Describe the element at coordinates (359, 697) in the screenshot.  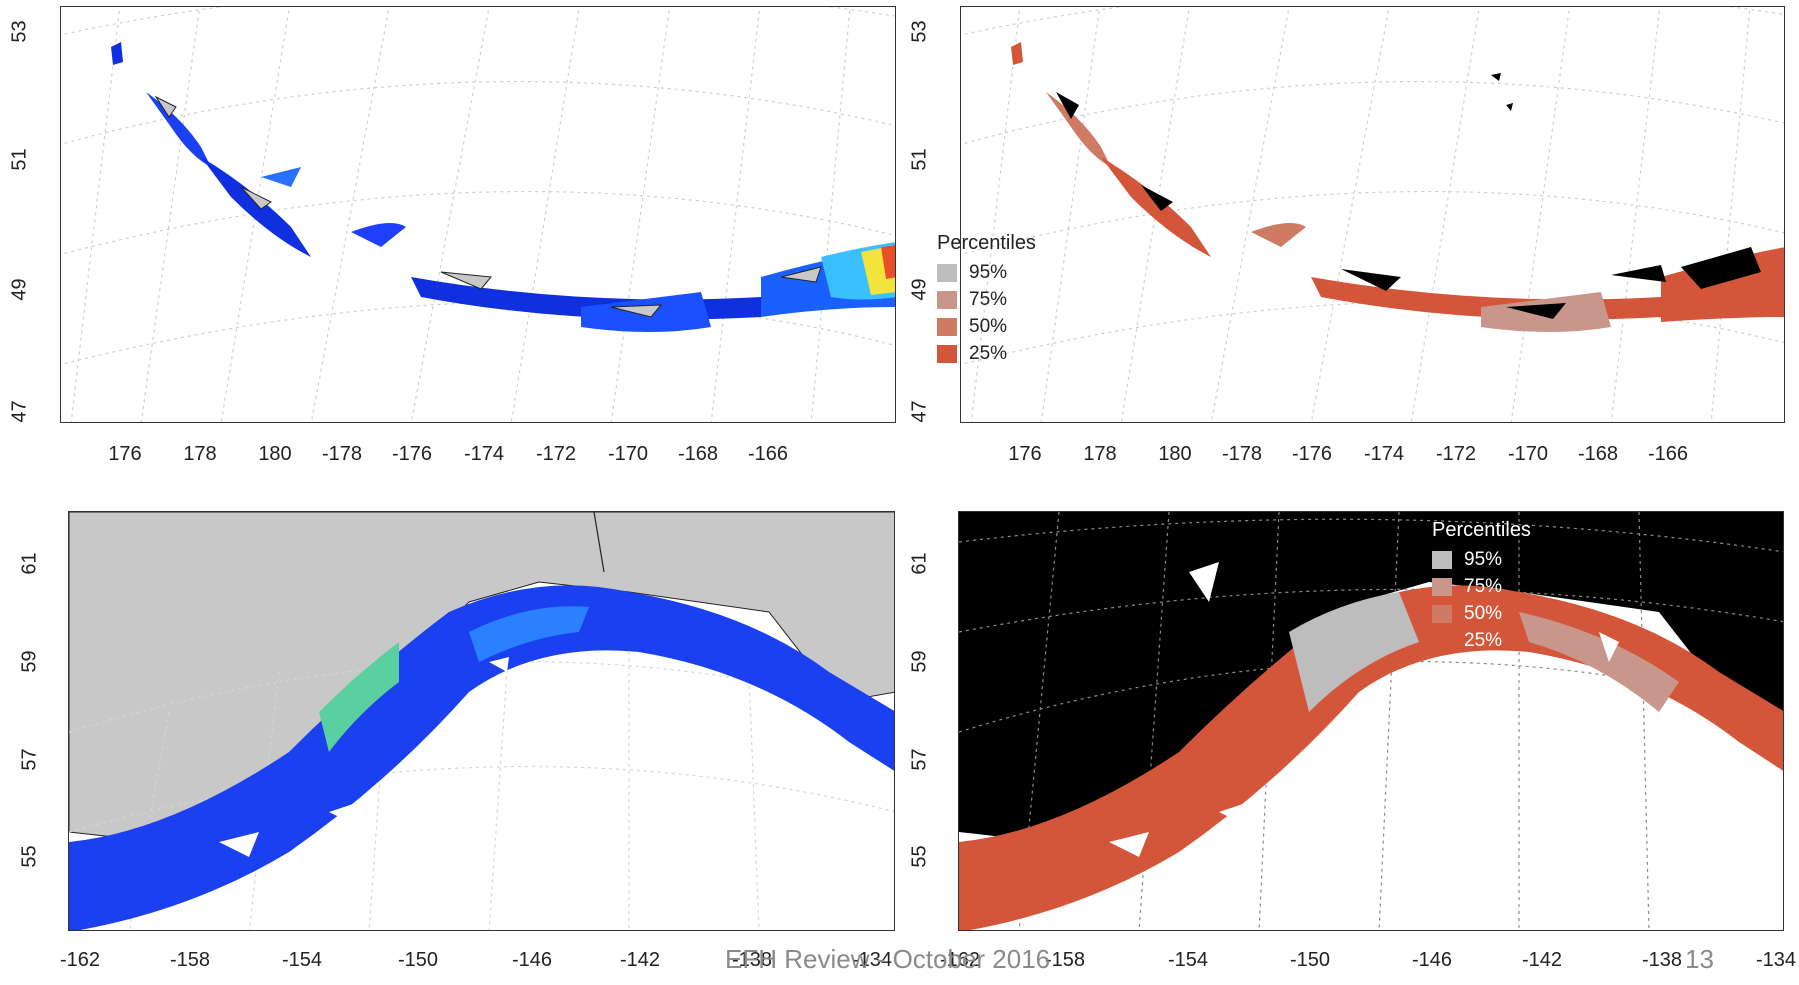
I see `density-hotspot` at that location.